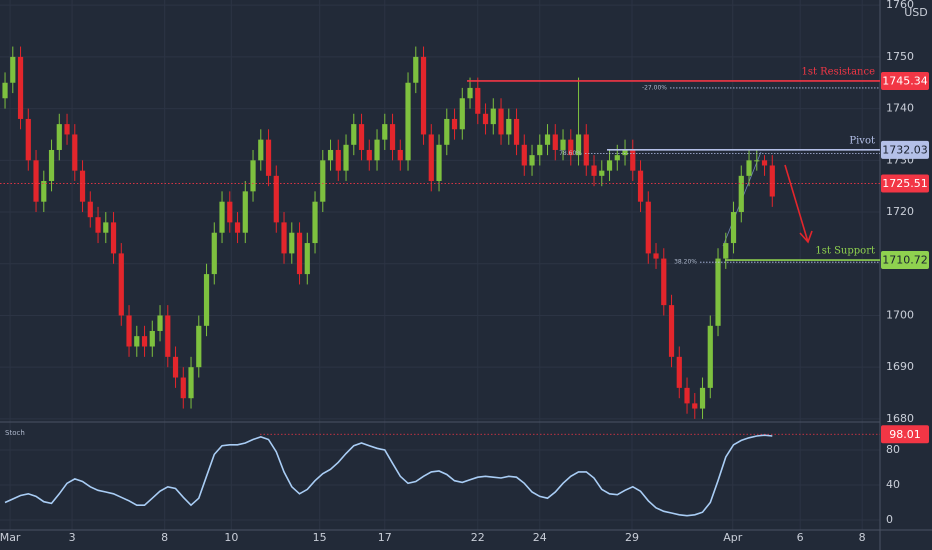 Image resolution: width=932 pixels, height=550 pixels. I want to click on y-tick-label: 1680, so click(900, 418).